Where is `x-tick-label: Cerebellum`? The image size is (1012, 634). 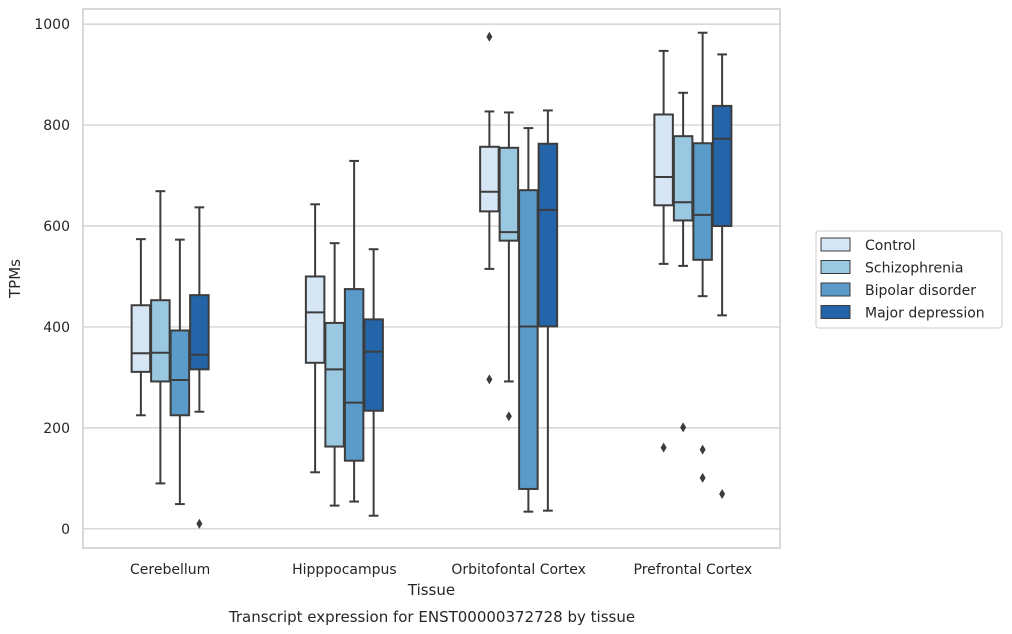
x-tick-label: Cerebellum is located at coordinates (170, 570).